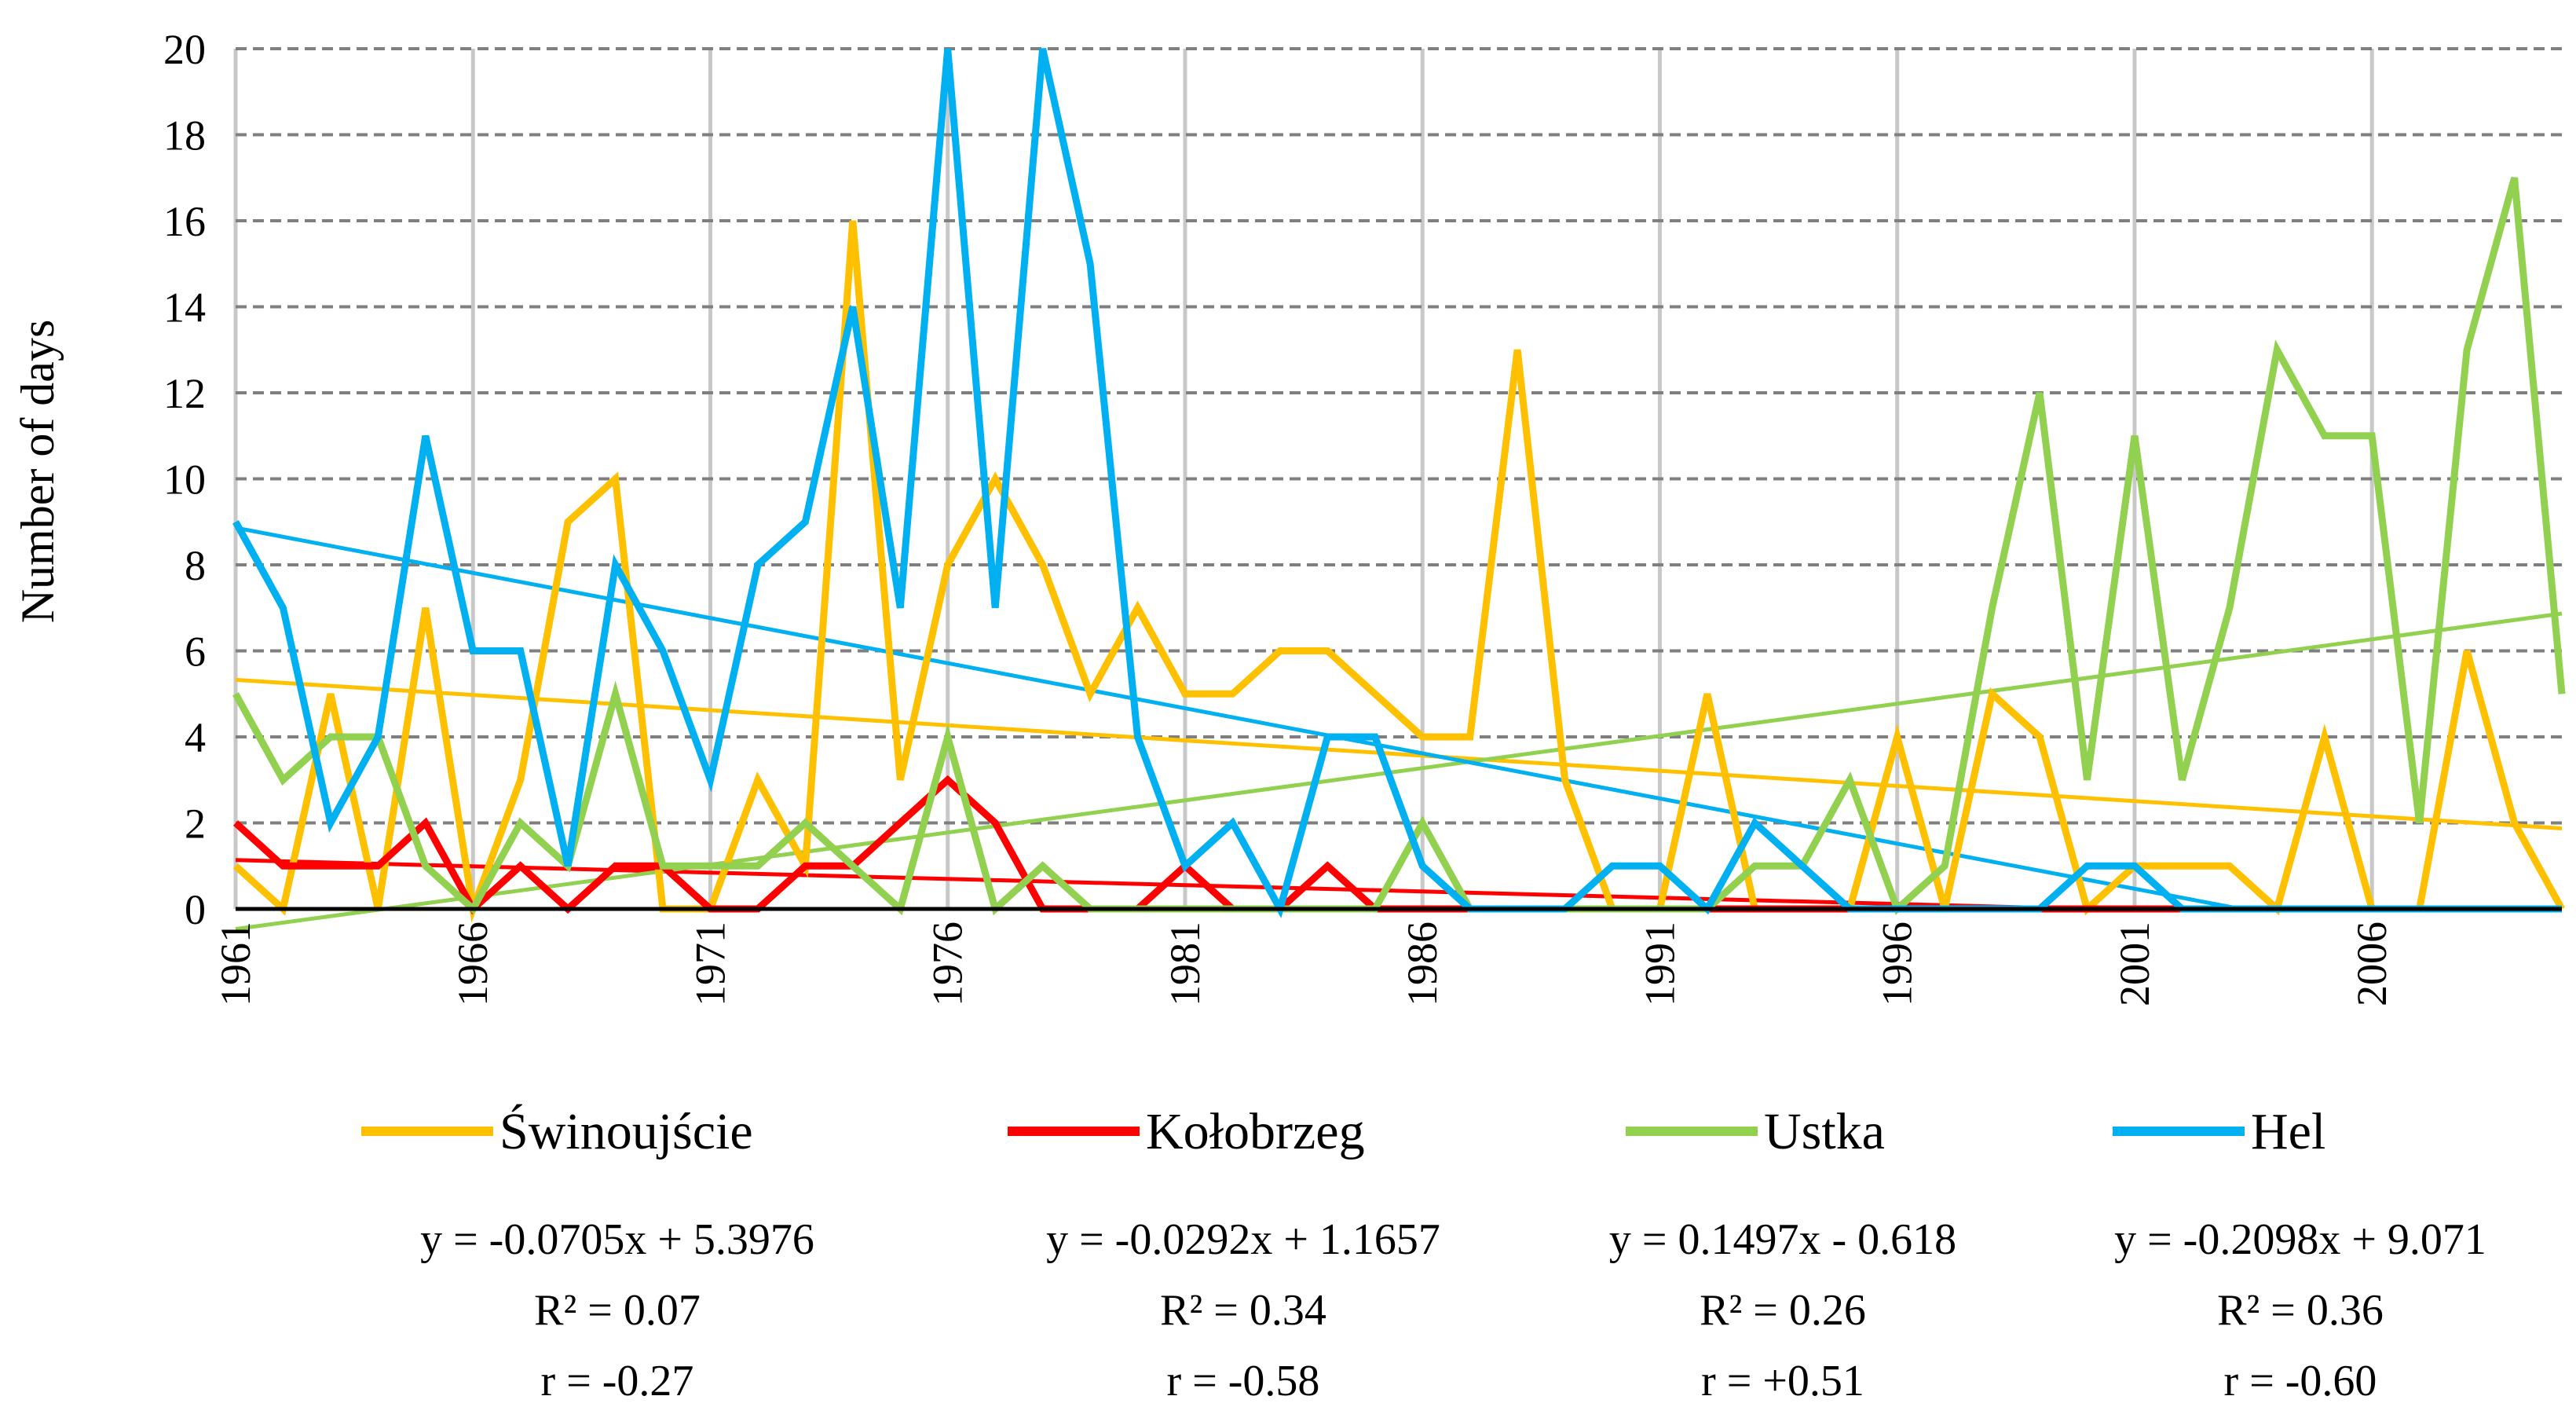  What do you see at coordinates (184, 221) in the screenshot?
I see `y-tick-label: 16` at bounding box center [184, 221].